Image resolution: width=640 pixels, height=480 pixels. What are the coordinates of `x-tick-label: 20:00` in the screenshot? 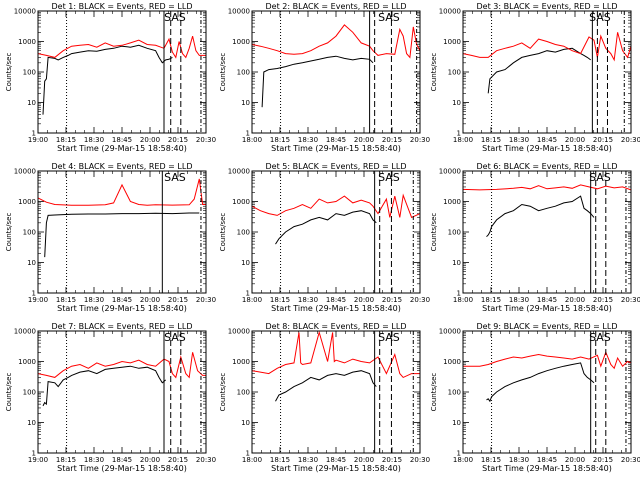 It's located at (150, 140).